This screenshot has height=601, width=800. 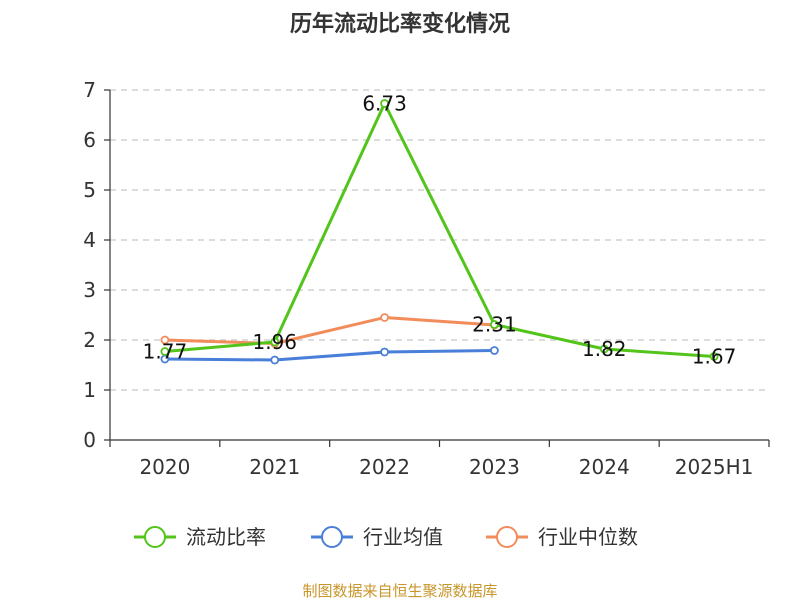 I want to click on y-tick-label: 1, so click(x=89, y=390).